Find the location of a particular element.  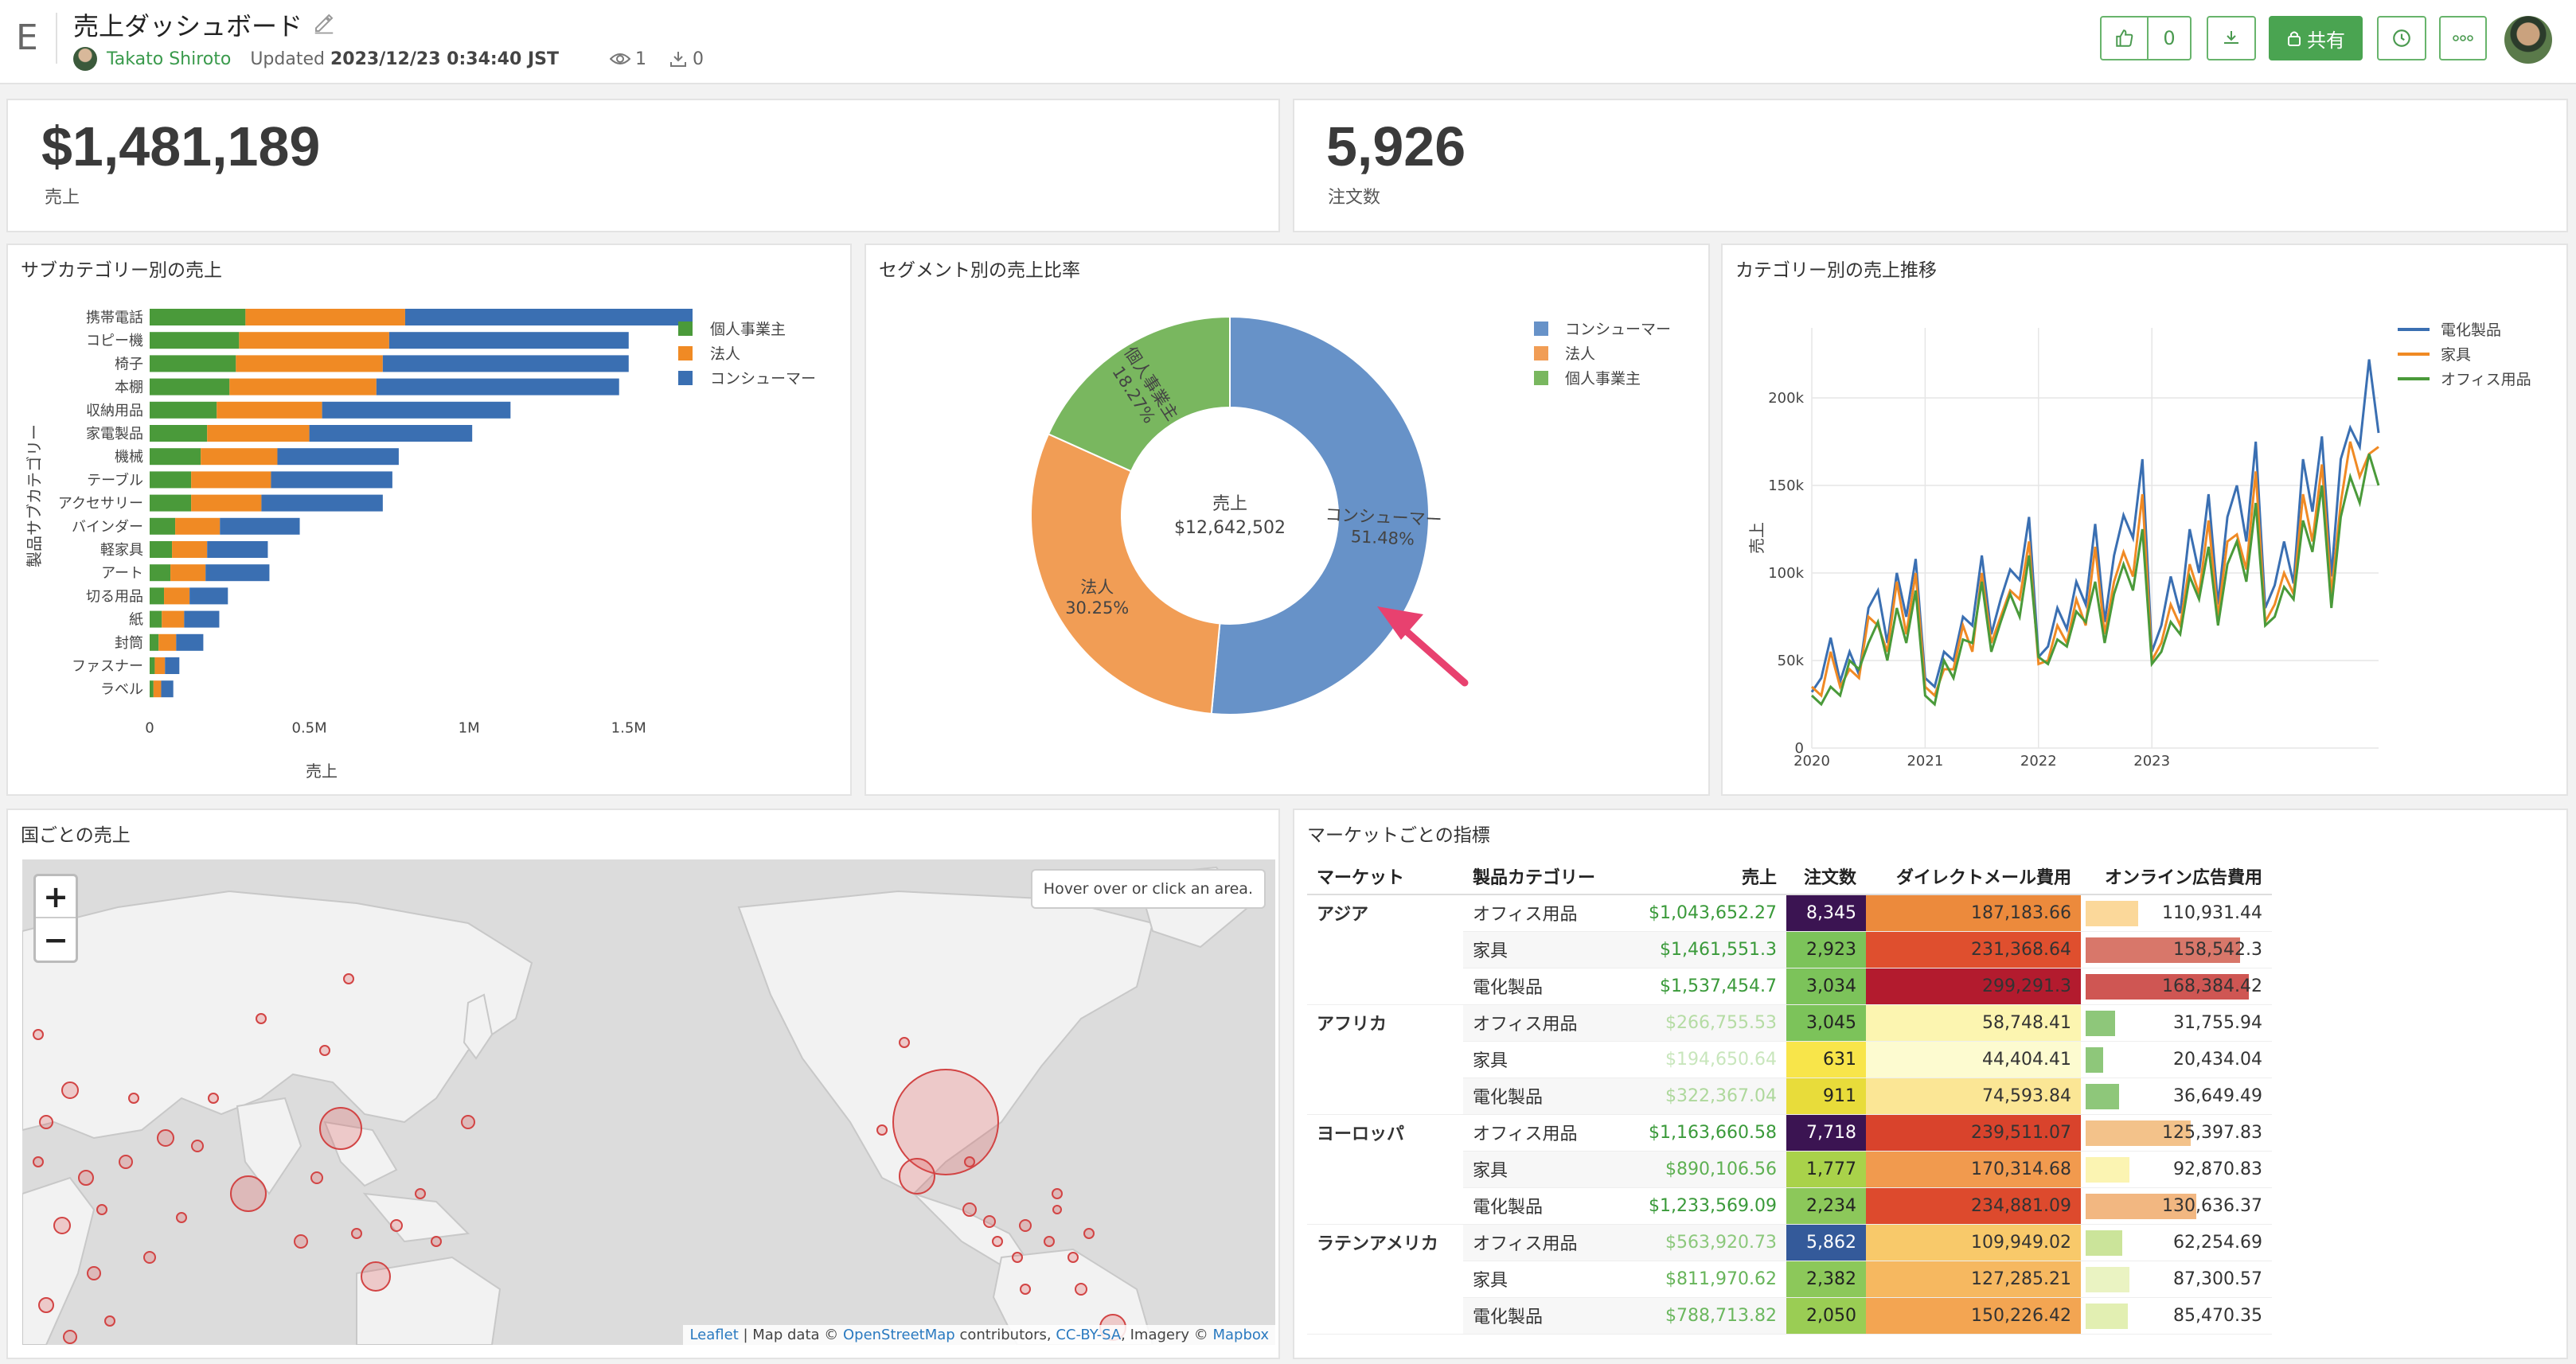

online-cost-value: 158,542.3 is located at coordinates (2217, 950).